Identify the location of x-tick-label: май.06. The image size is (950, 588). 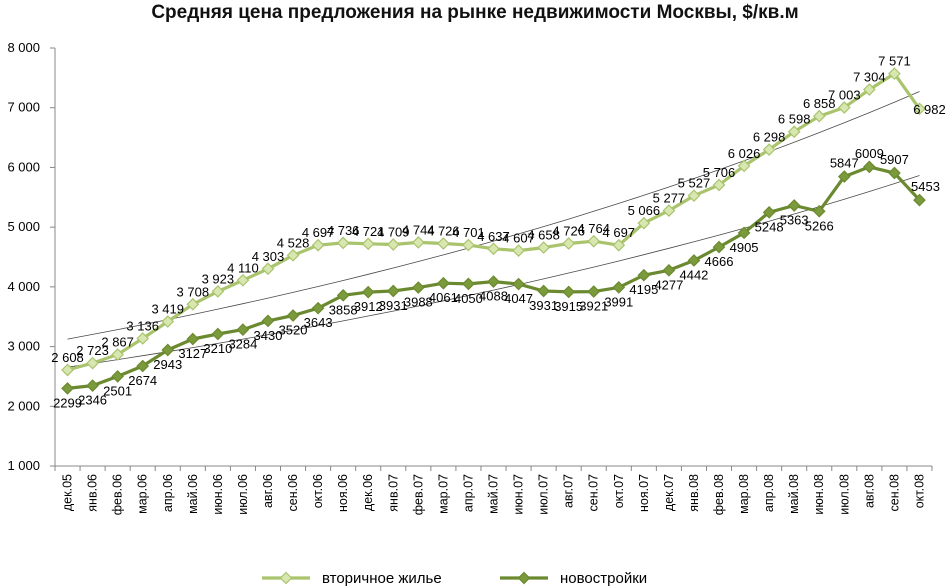
(193, 494).